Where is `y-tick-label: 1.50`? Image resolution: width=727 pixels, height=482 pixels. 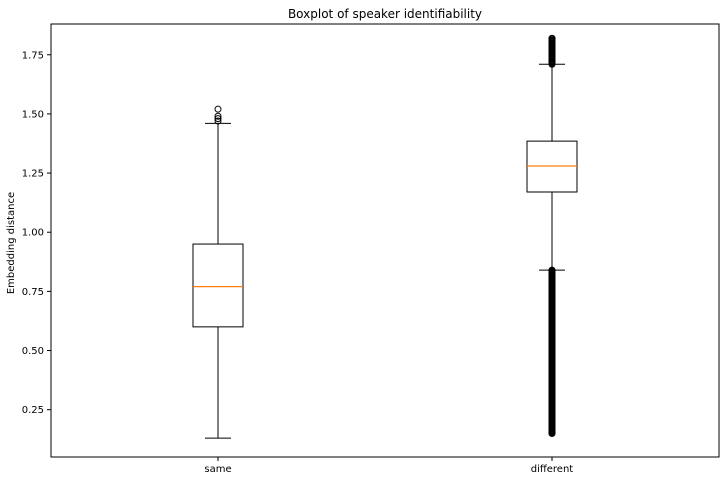
y-tick-label: 1.50 is located at coordinates (33, 114).